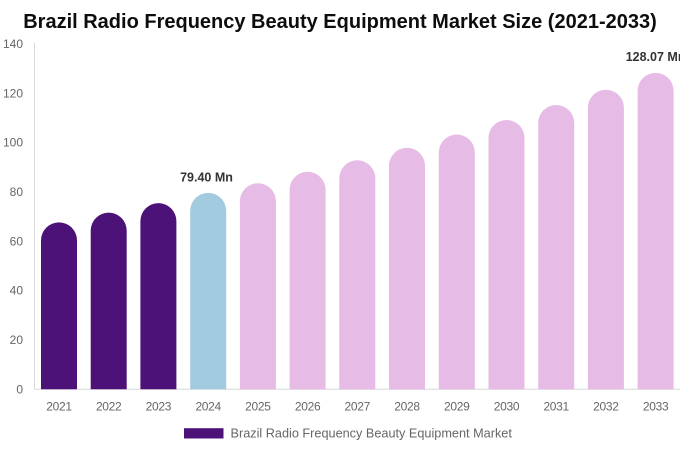  Describe the element at coordinates (59, 407) in the screenshot. I see `svg-text: 2021` at that location.